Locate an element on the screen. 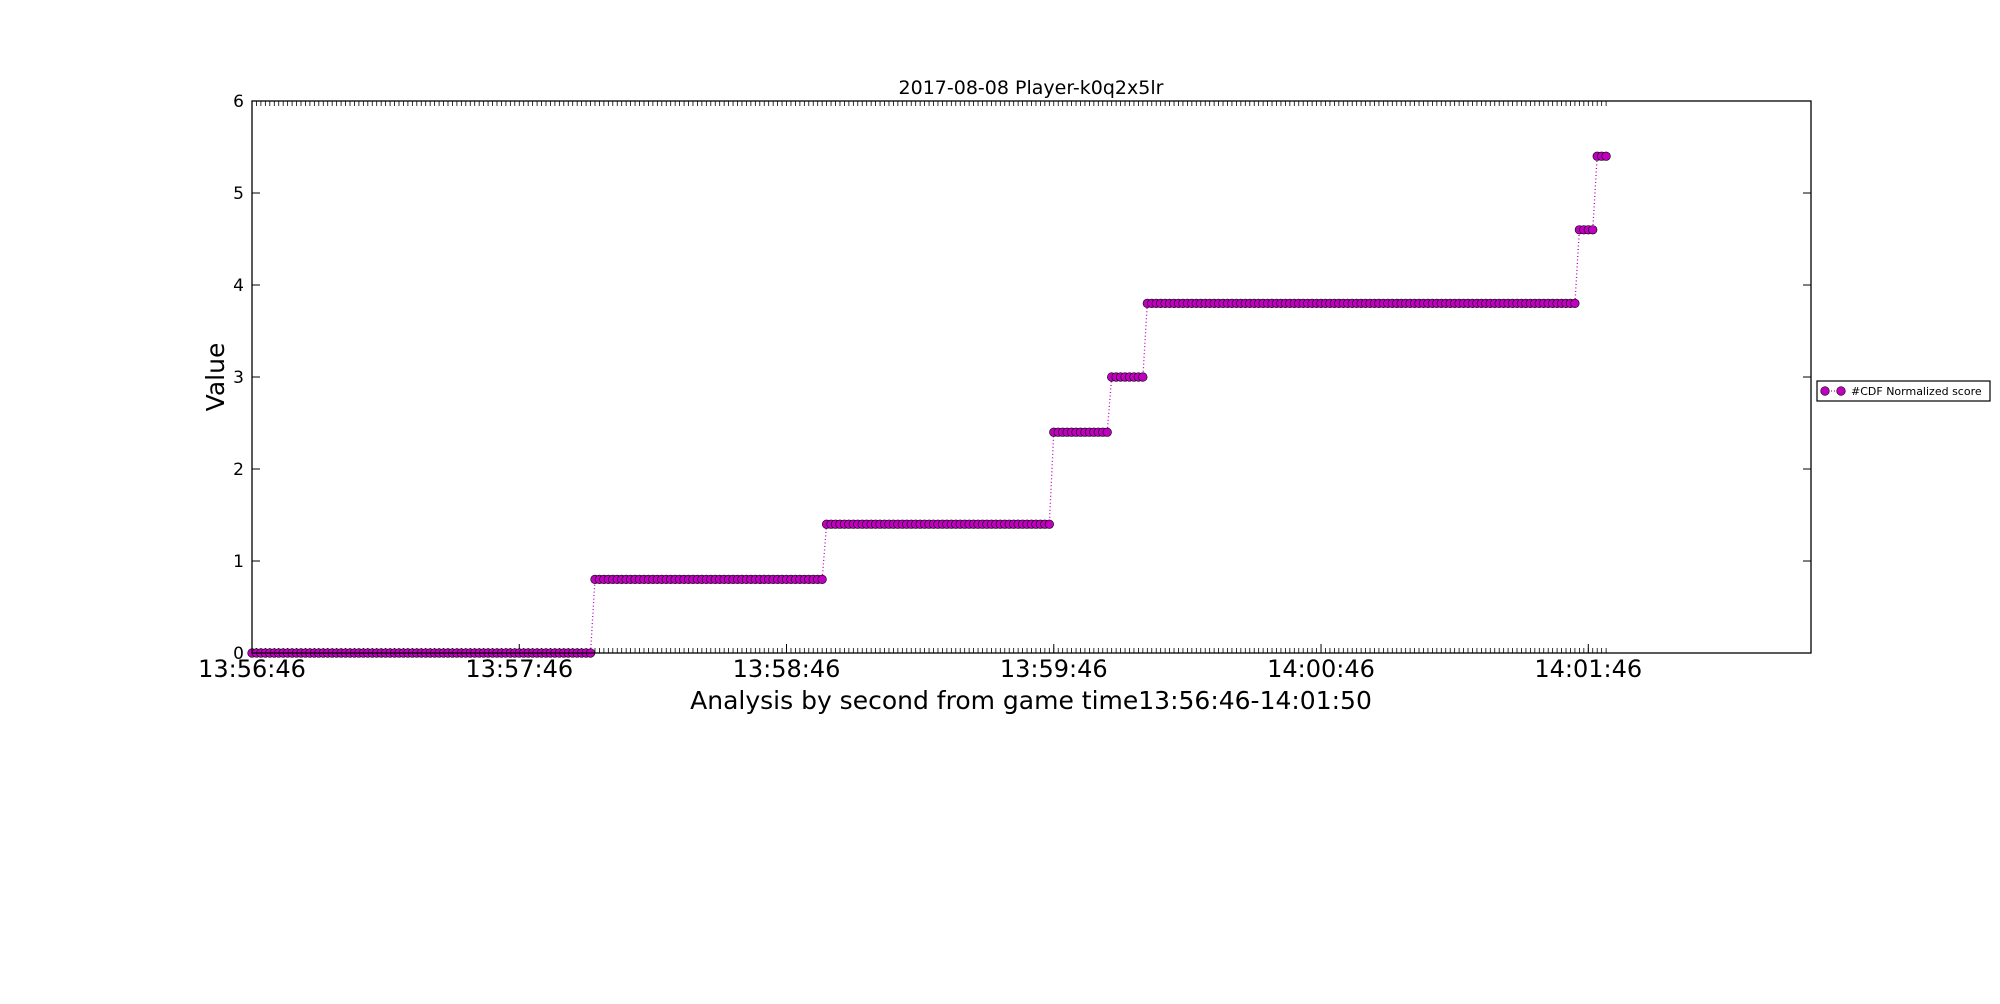  x-tick-label: 14:00:46 is located at coordinates (1321, 669).